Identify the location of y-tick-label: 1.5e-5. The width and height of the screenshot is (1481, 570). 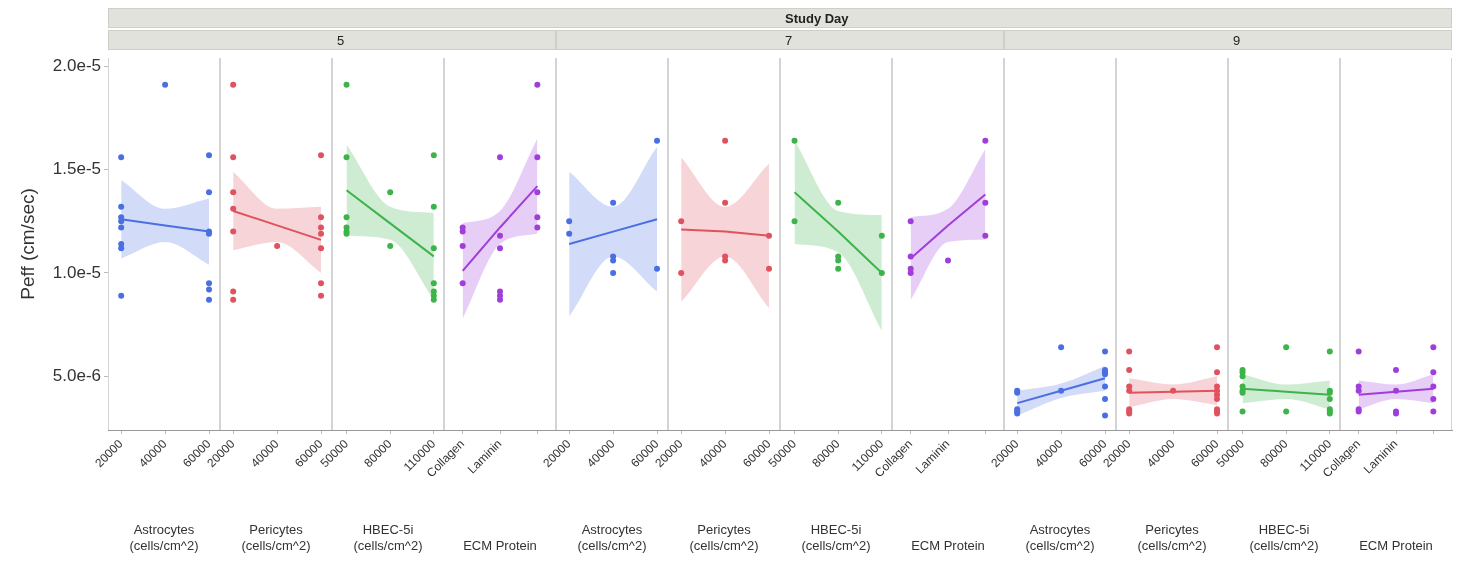
(76, 169).